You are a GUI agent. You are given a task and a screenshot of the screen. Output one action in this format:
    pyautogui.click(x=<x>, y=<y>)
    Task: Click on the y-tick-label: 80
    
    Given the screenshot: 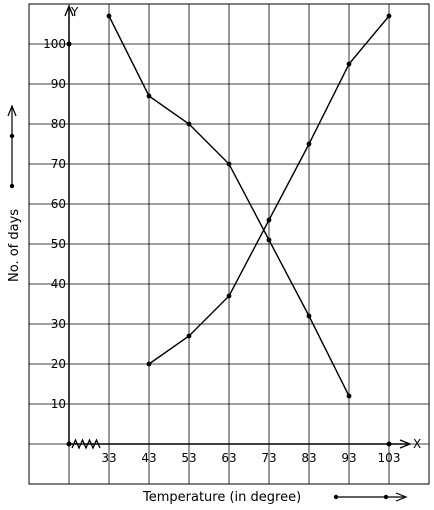 What is the action you would take?
    pyautogui.click(x=58, y=124)
    